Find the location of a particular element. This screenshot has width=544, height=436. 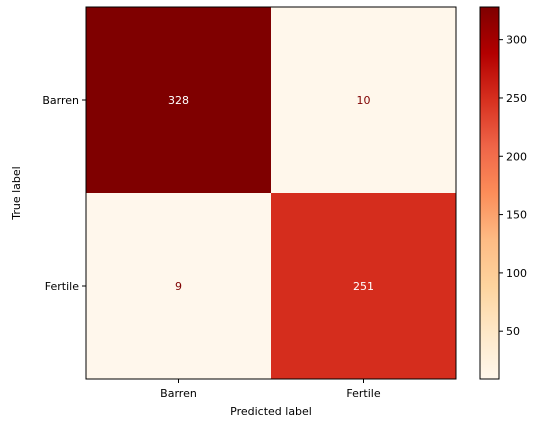

x-axis-label: Predicted label is located at coordinates (271, 411).